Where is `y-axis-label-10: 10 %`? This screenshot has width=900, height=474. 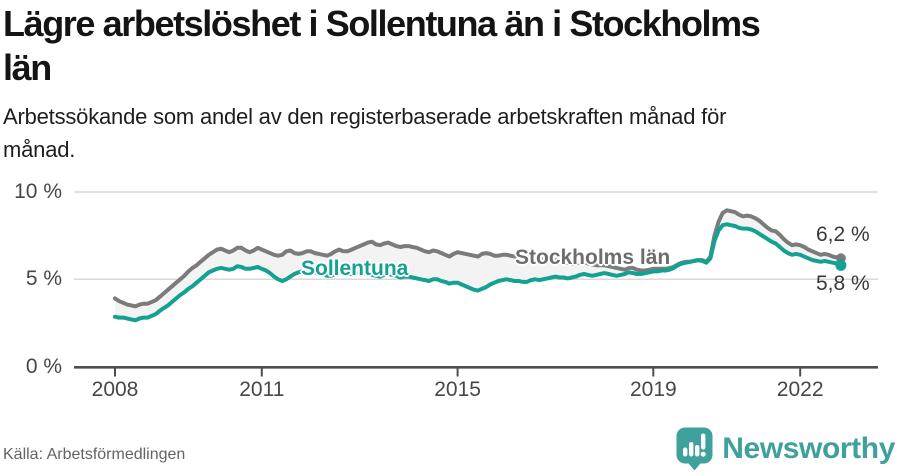 y-axis-label-10: 10 % is located at coordinates (38, 191).